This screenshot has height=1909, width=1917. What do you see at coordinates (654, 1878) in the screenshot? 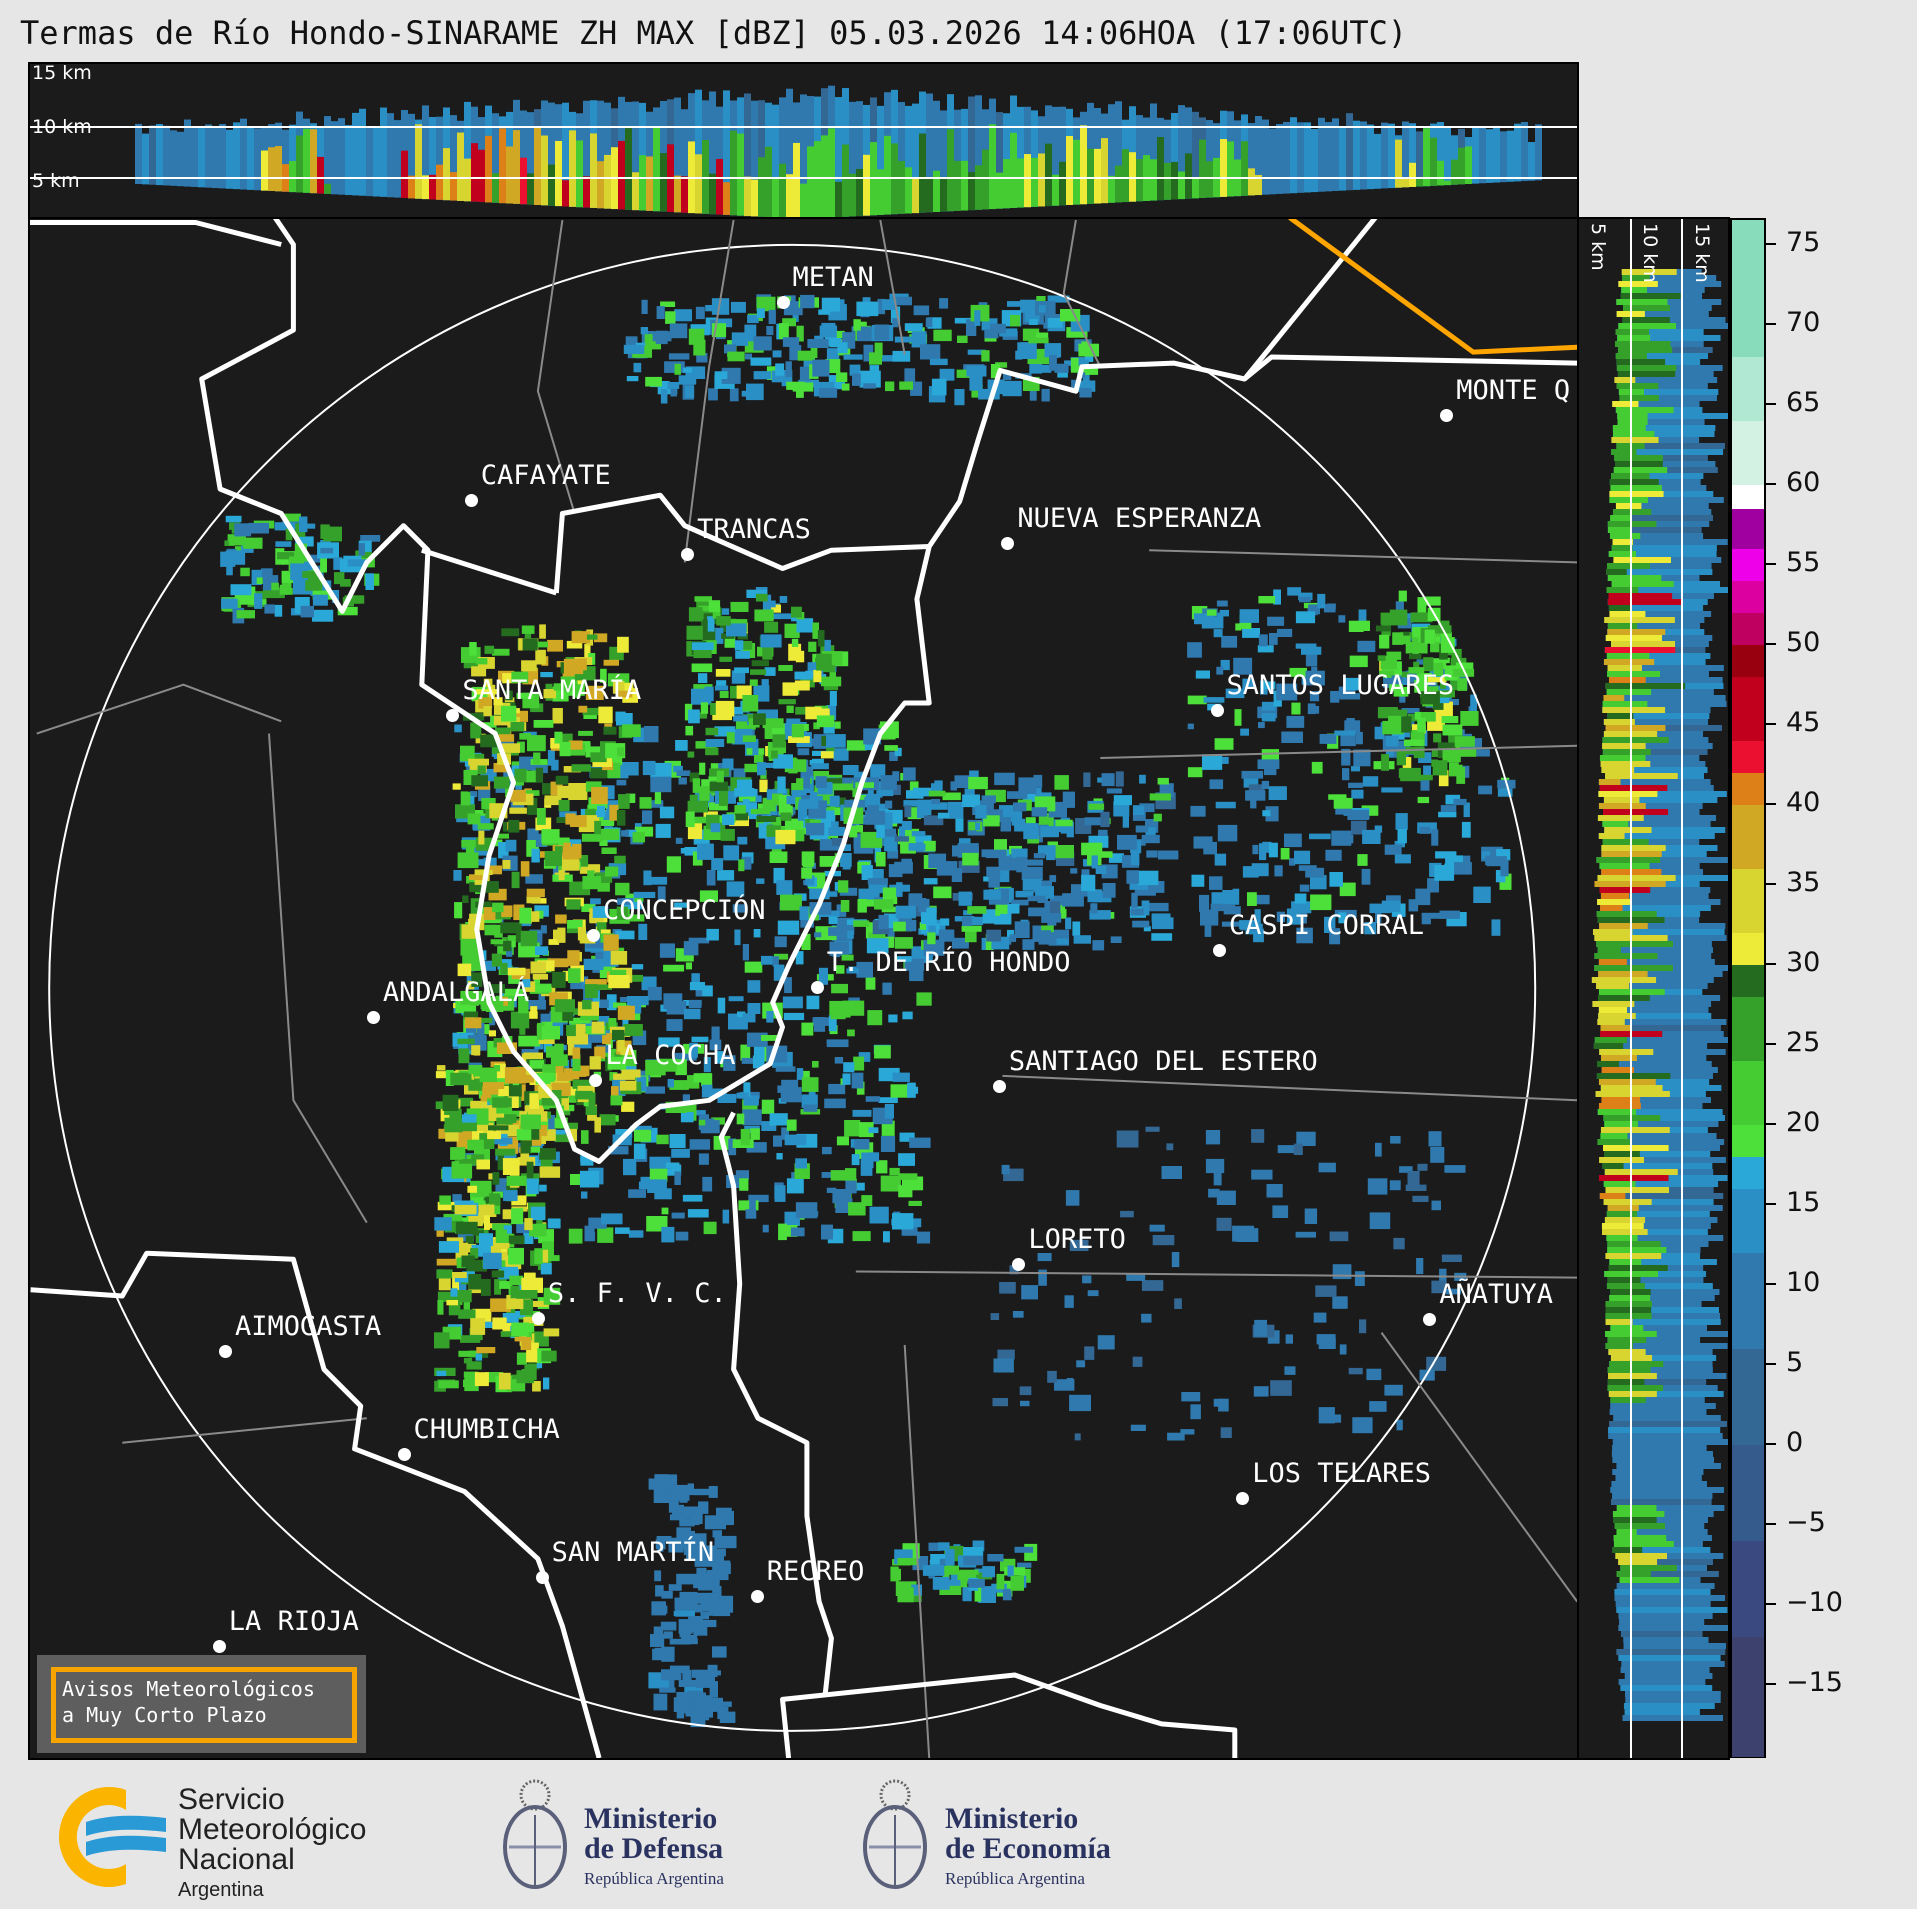
I see `defensa-line3: República Argentina` at bounding box center [654, 1878].